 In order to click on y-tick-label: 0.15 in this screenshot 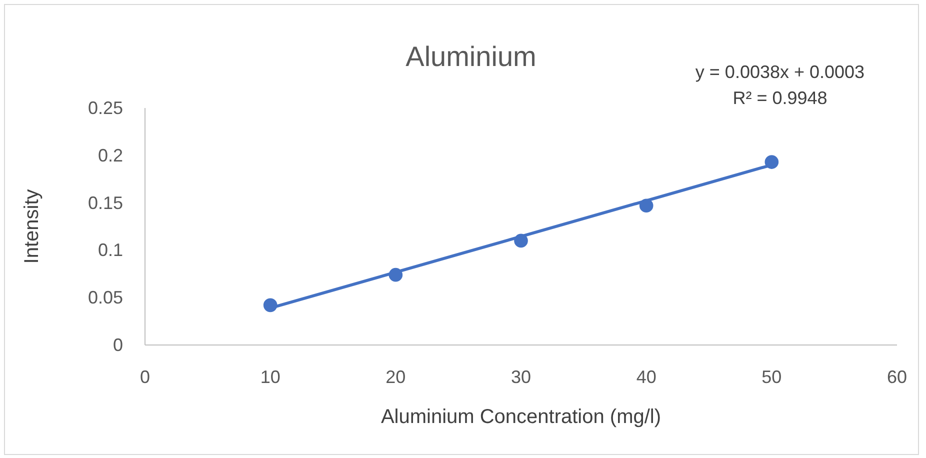, I will do `click(105, 202)`.